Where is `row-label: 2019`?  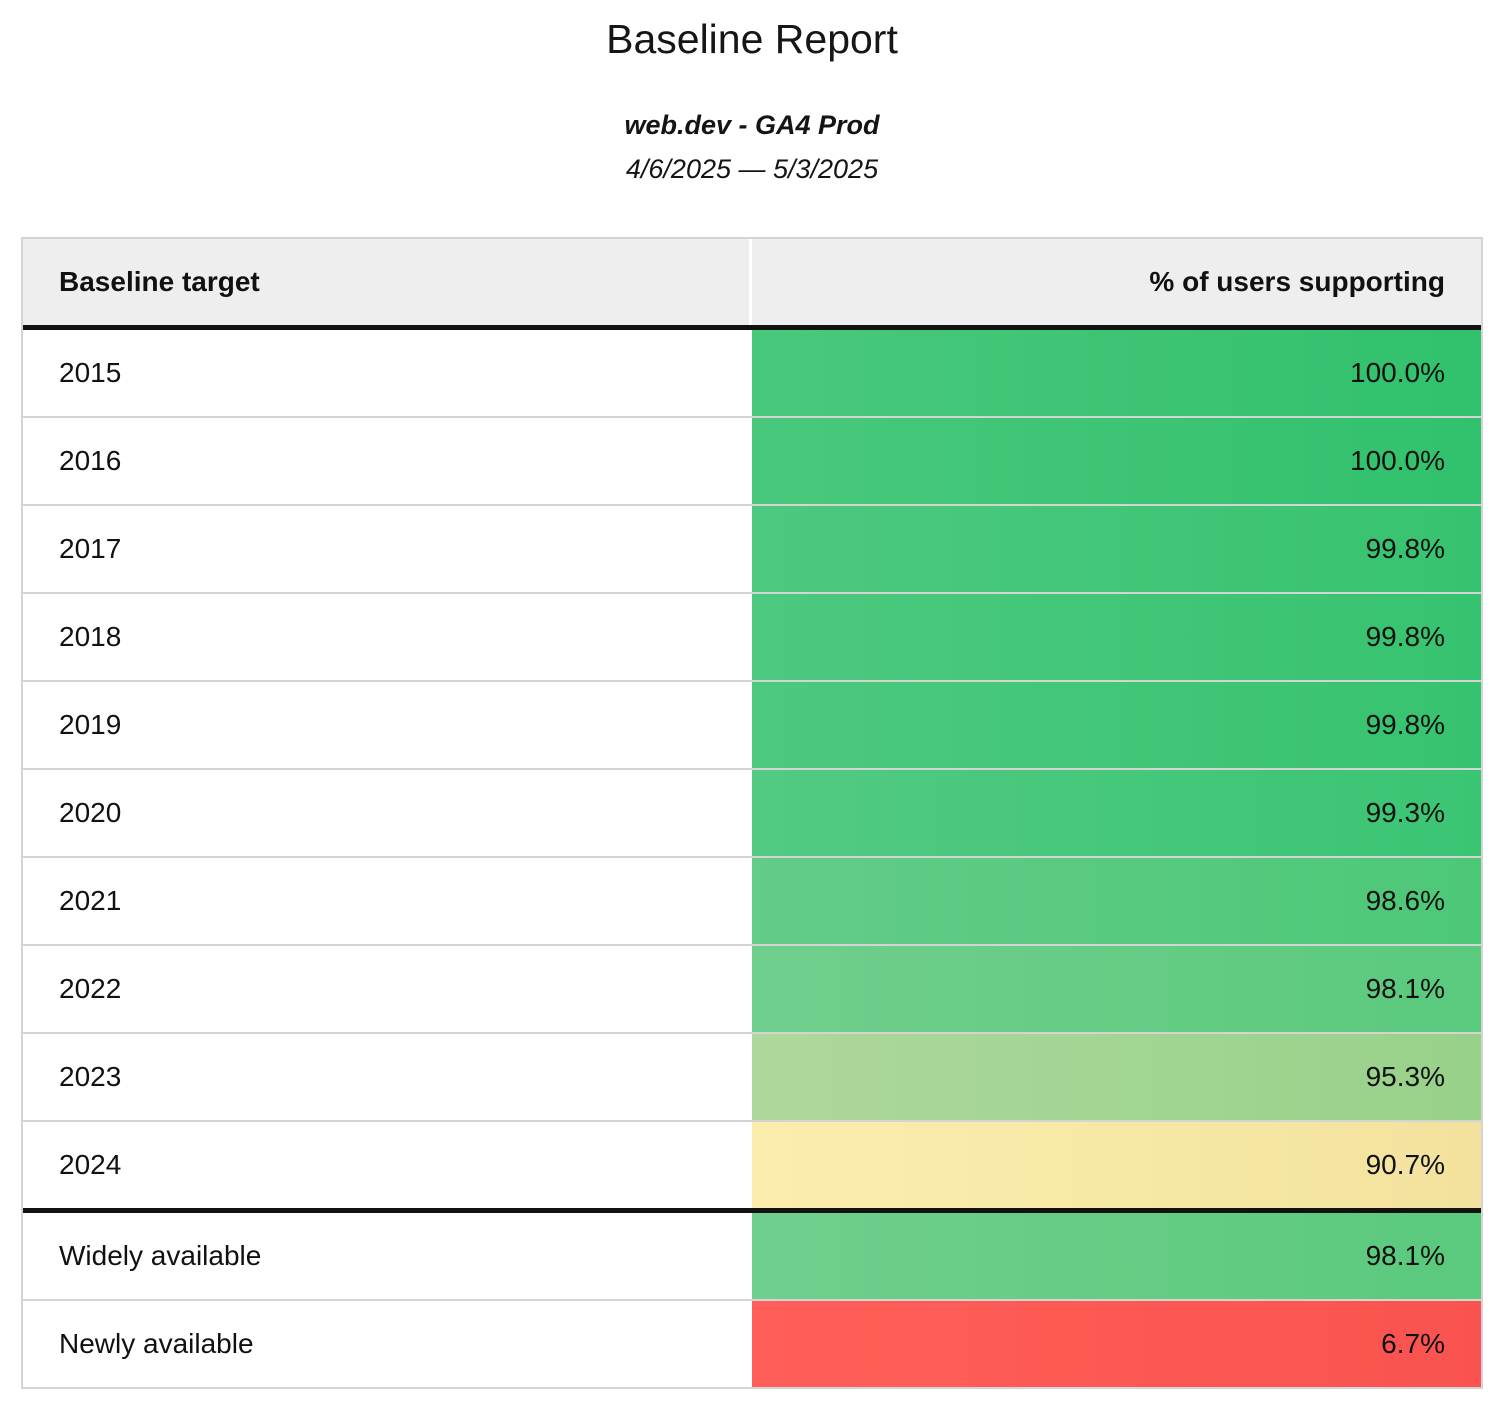
row-label: 2019 is located at coordinates (387, 725).